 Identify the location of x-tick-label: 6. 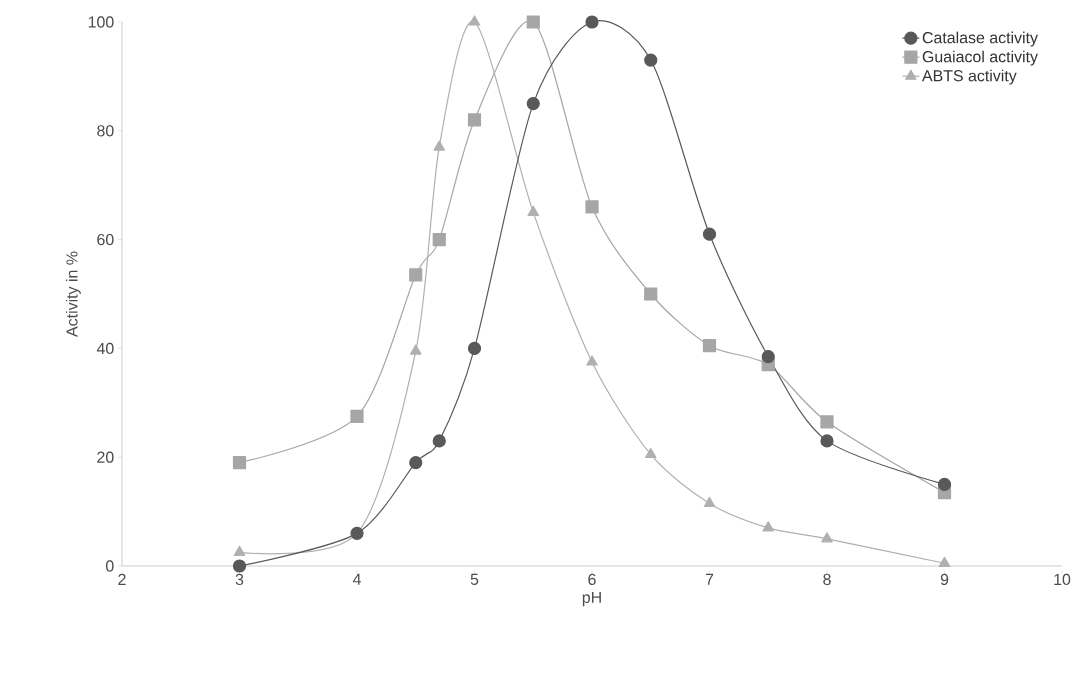
(592, 579).